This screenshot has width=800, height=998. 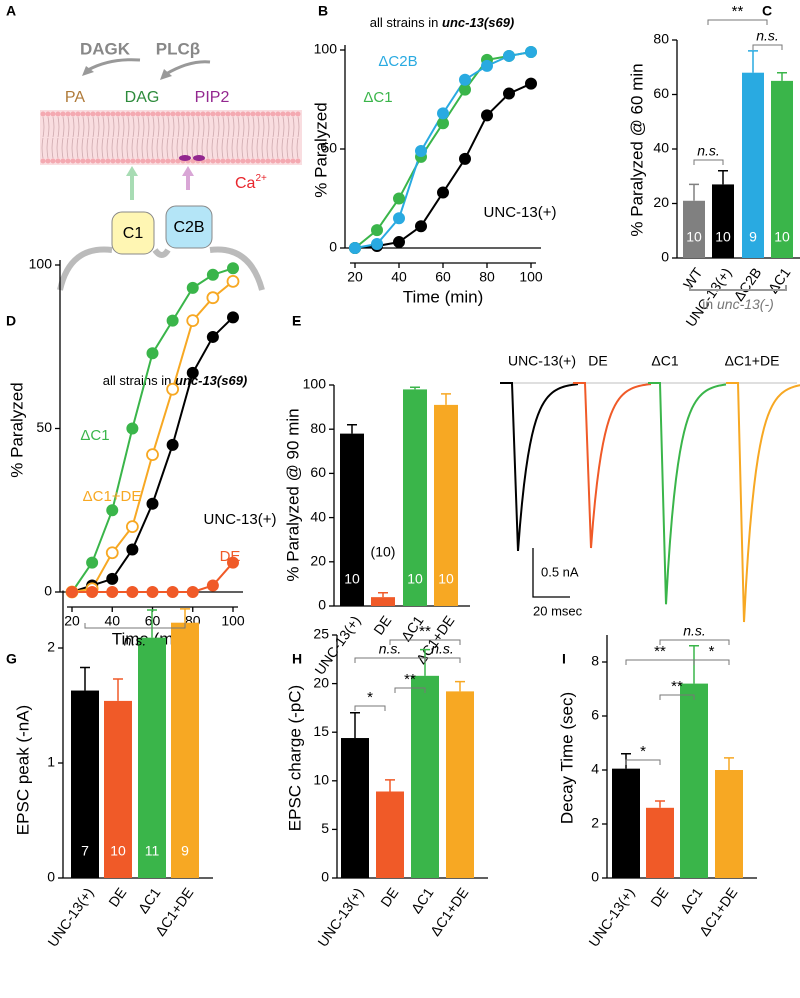 I want to click on x-tick-label: 100, so click(x=233, y=621).